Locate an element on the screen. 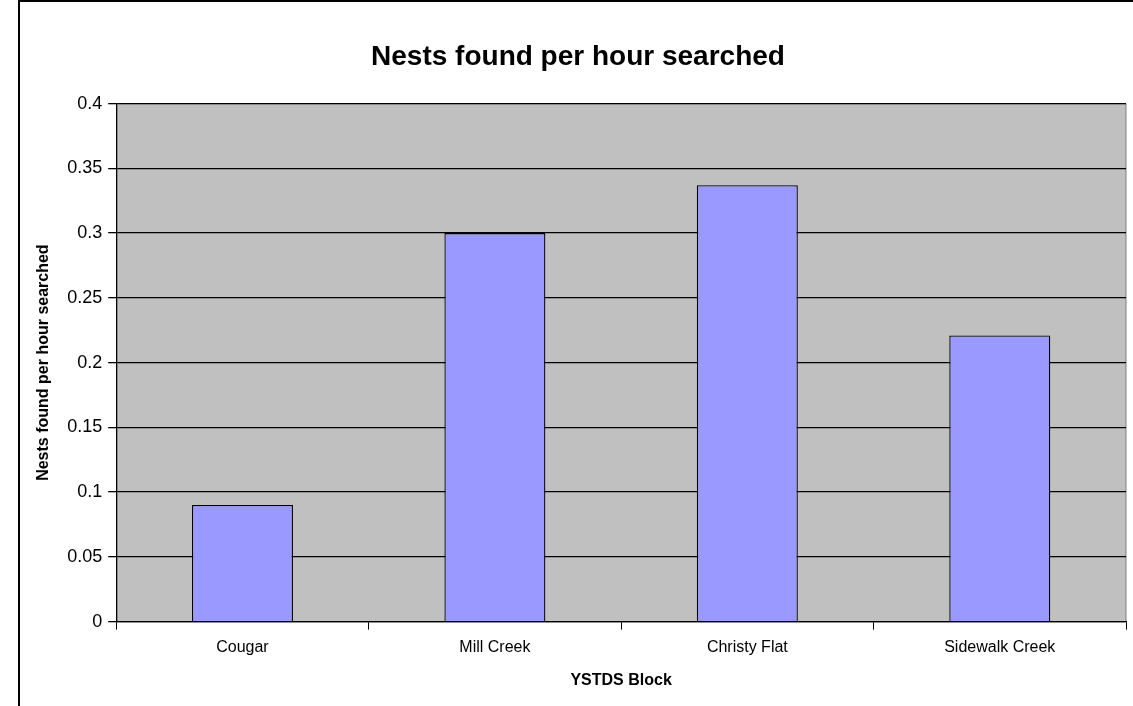  y-tick-label: 0.1 is located at coordinates (90, 491).